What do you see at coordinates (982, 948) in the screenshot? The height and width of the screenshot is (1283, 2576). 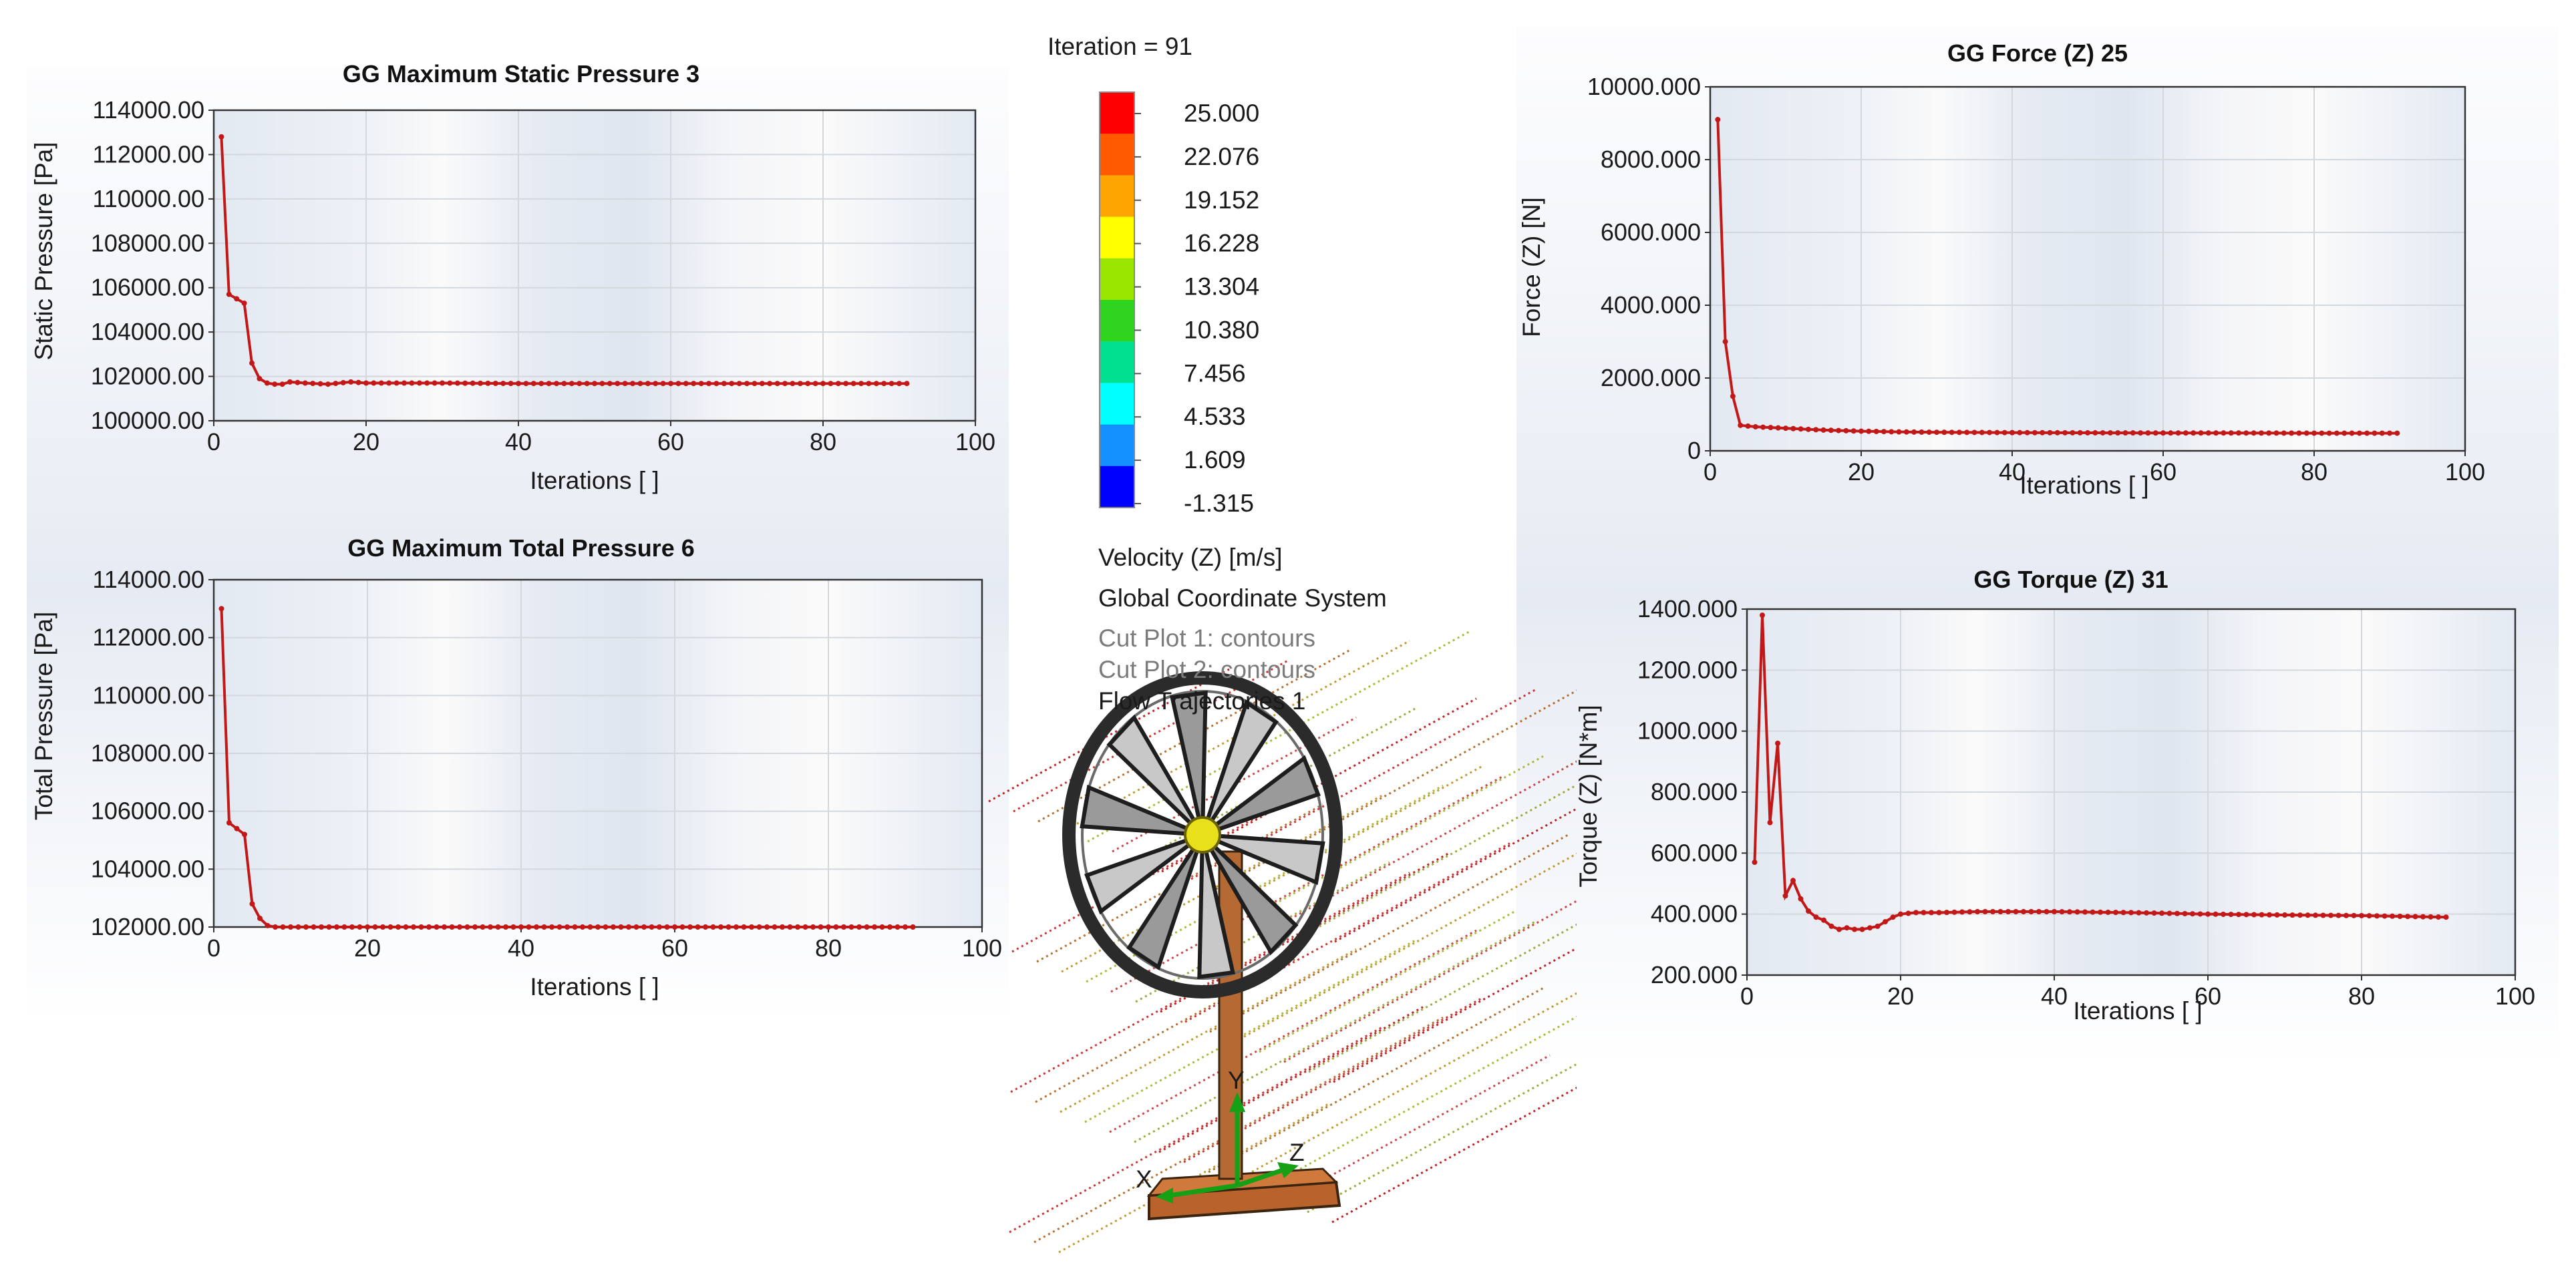 I see `x-tick-label: 100` at bounding box center [982, 948].